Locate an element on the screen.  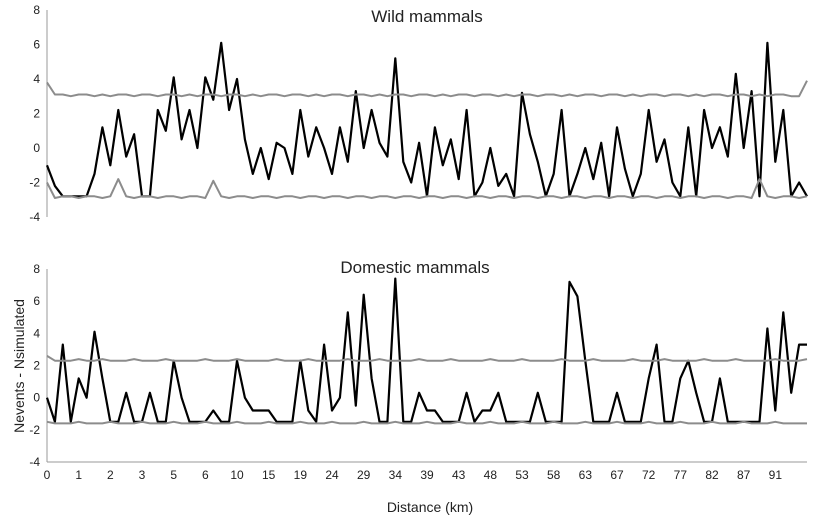
domestic-x-tick-label: 63 is located at coordinates (586, 475).